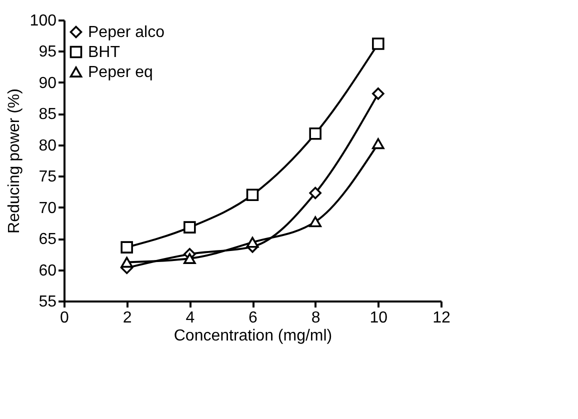  Describe the element at coordinates (127, 318) in the screenshot. I see `x-tick-label: 2` at that location.